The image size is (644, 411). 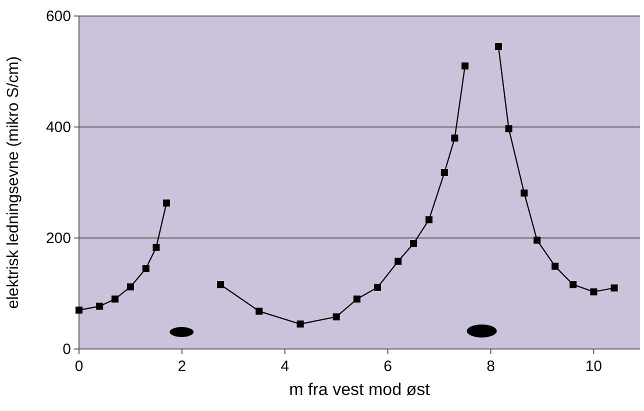 What do you see at coordinates (58, 238) in the screenshot?
I see `y-tick-label: 200` at bounding box center [58, 238].